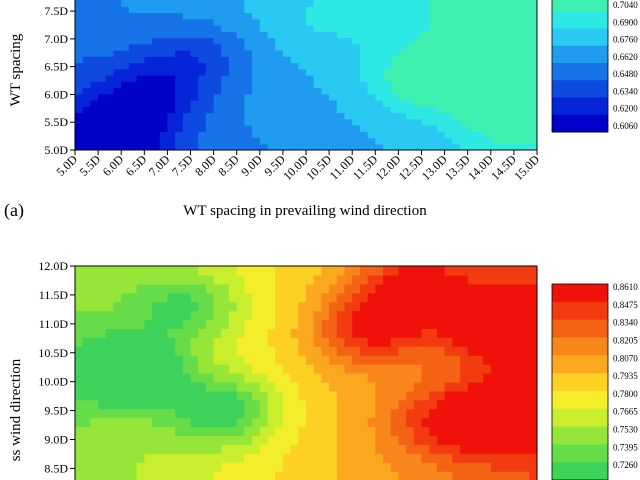  I want to click on x-tick-label: 13.0D, so click(434, 167).